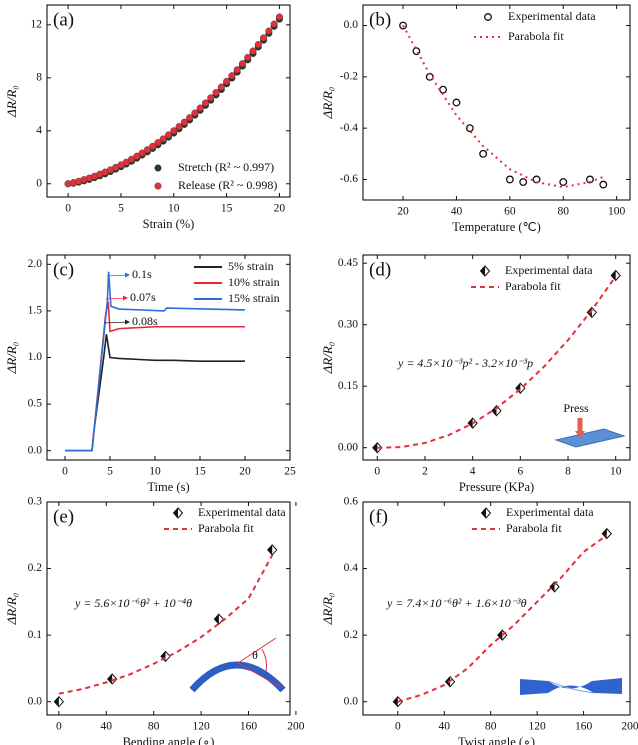  What do you see at coordinates (35, 635) in the screenshot?
I see `y-tick-label: 0.1` at bounding box center [35, 635].